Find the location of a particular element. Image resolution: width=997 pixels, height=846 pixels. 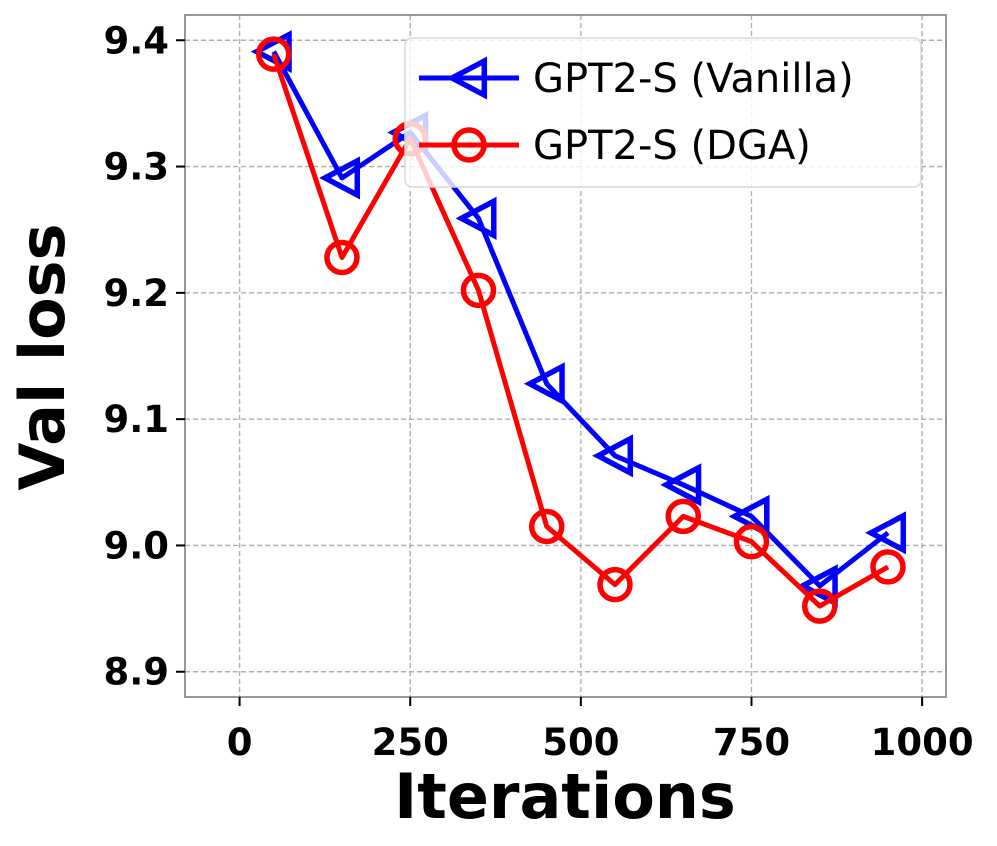

x-tick-label: 750 is located at coordinates (751, 742).